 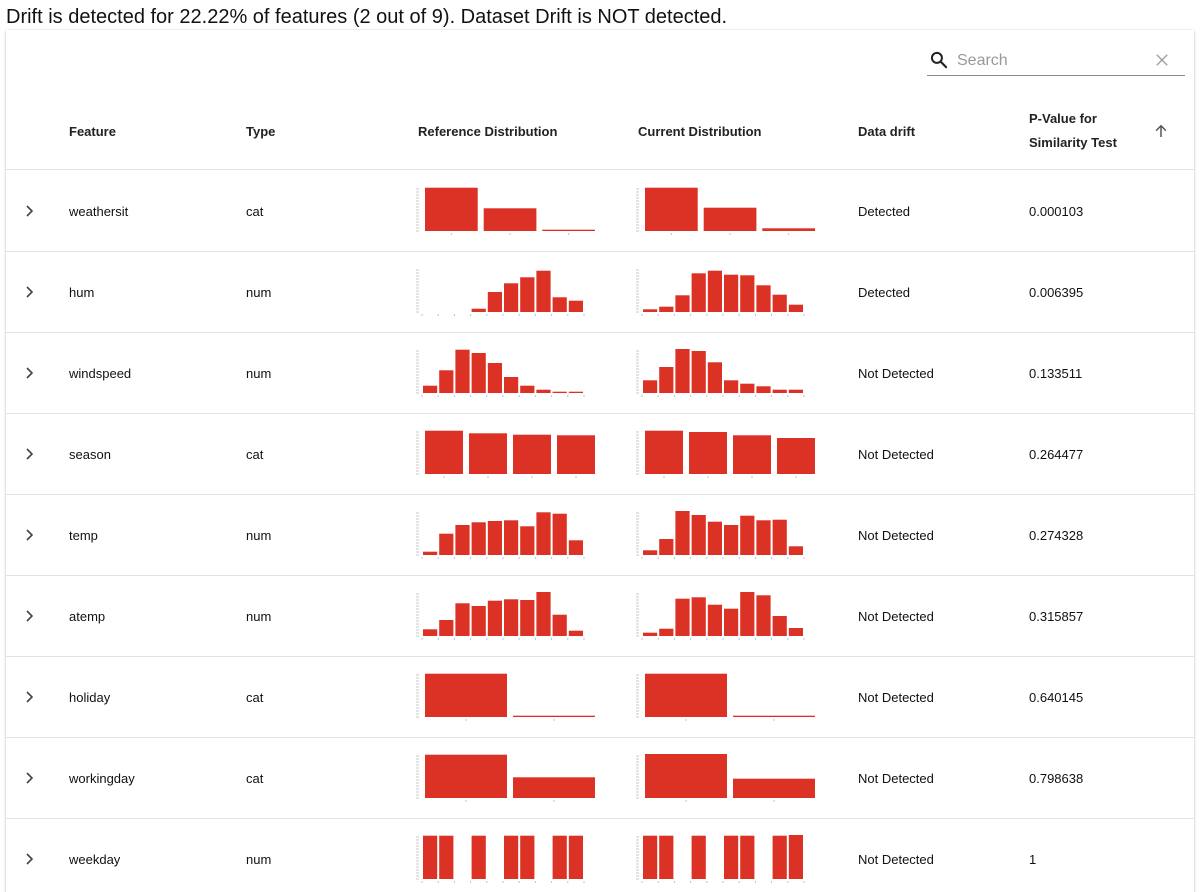 What do you see at coordinates (1162, 60) in the screenshot?
I see `close-icon` at bounding box center [1162, 60].